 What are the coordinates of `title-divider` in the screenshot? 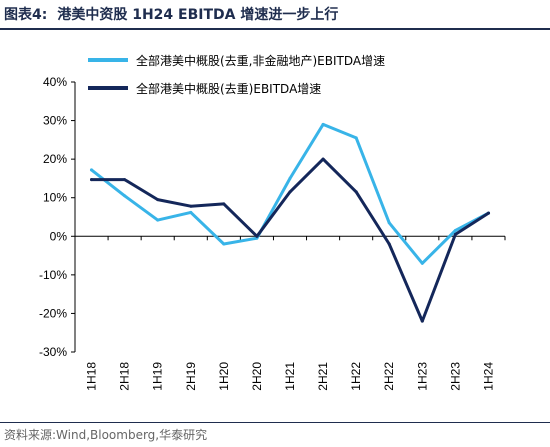 It's located at (275, 29).